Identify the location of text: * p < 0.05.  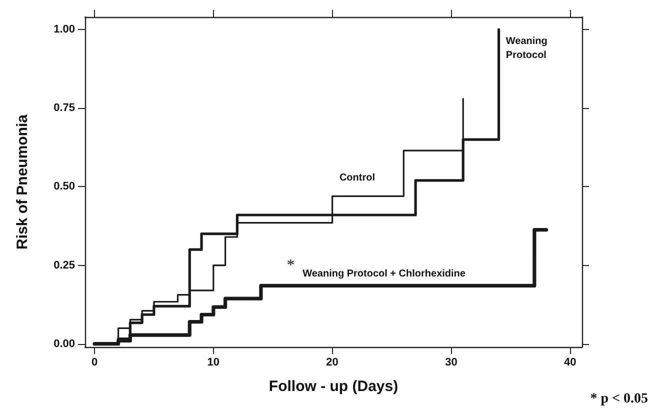
(619, 399).